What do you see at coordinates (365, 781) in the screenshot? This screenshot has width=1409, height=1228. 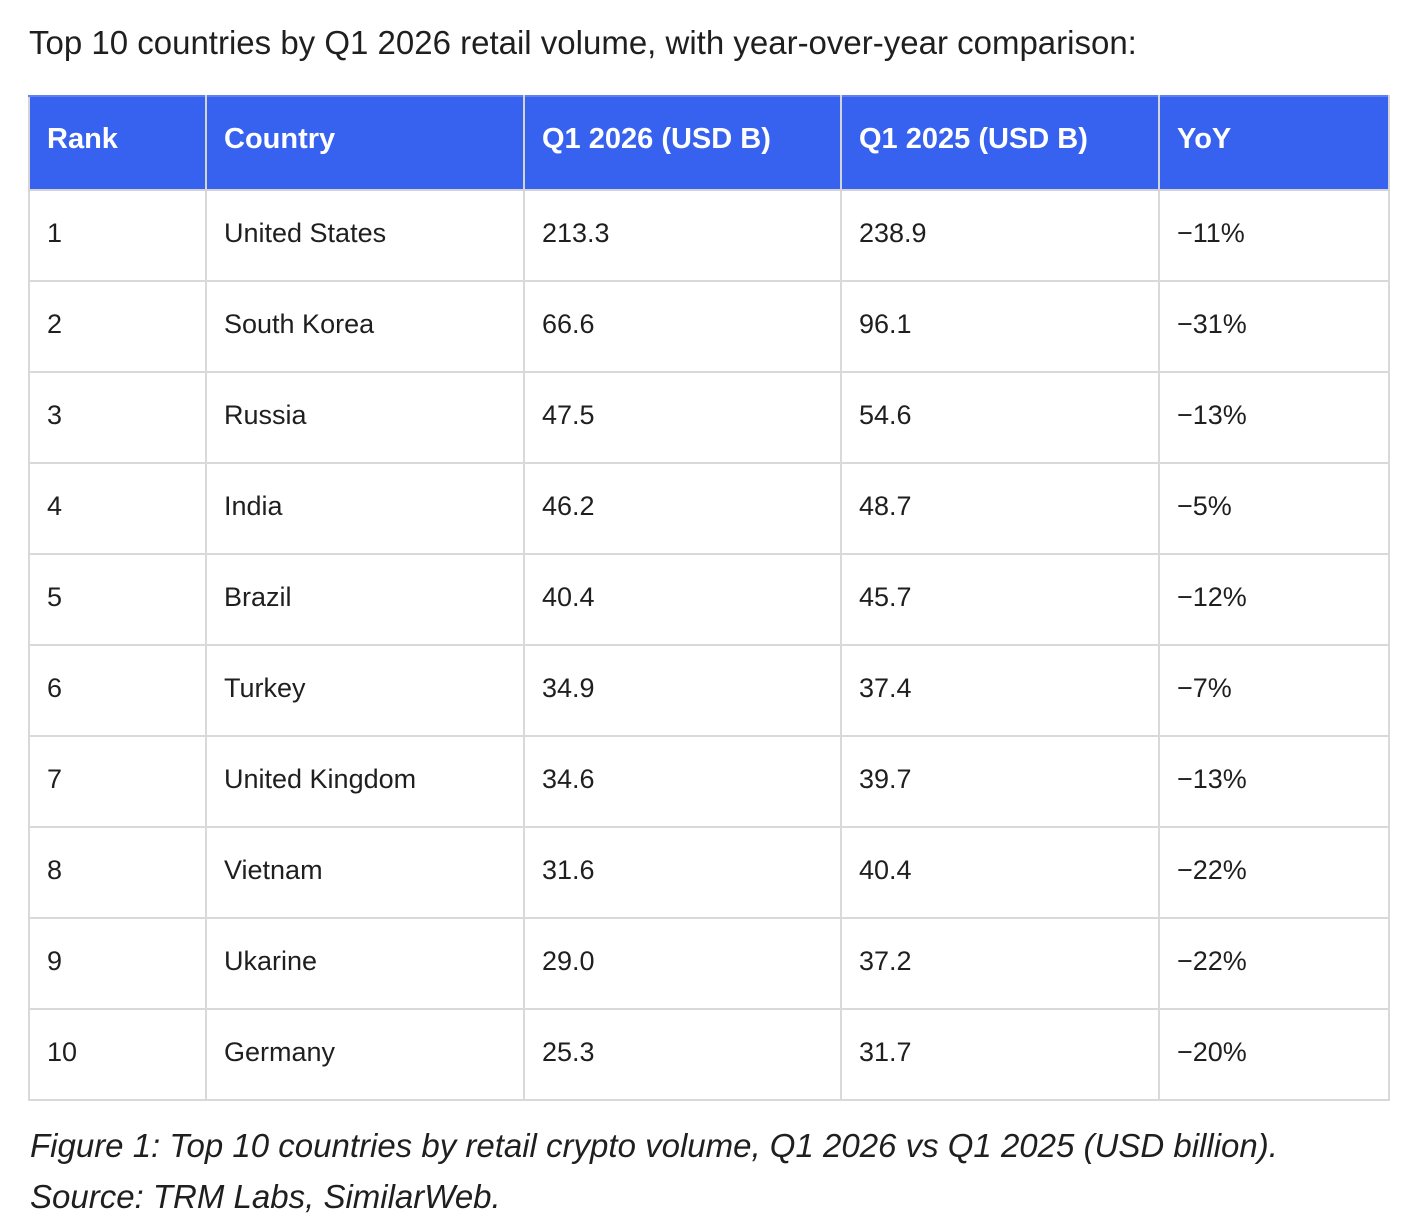 I see `country-cell: United Kingdom` at bounding box center [365, 781].